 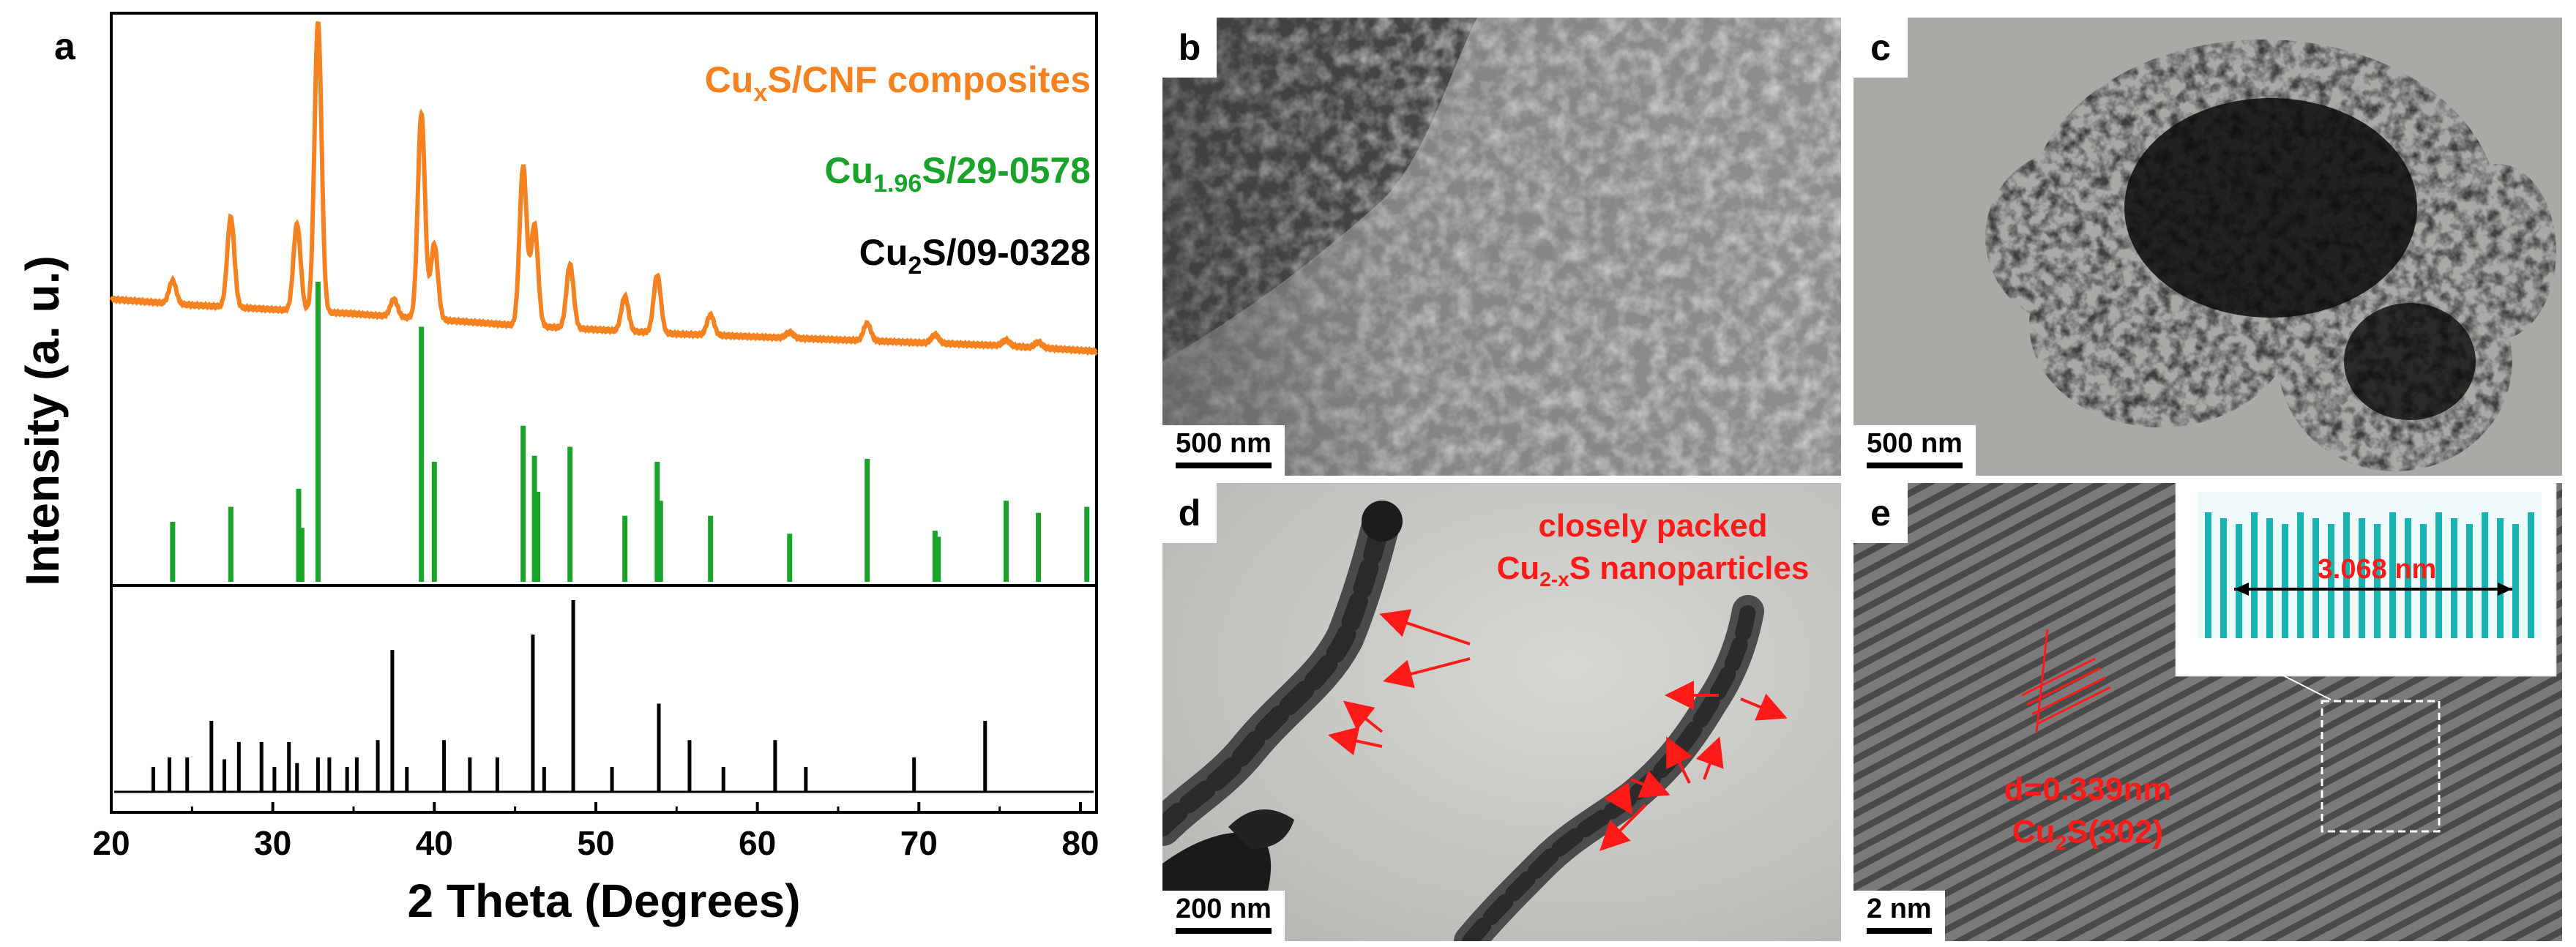 I want to click on x-tick-label: 60, so click(x=757, y=843).